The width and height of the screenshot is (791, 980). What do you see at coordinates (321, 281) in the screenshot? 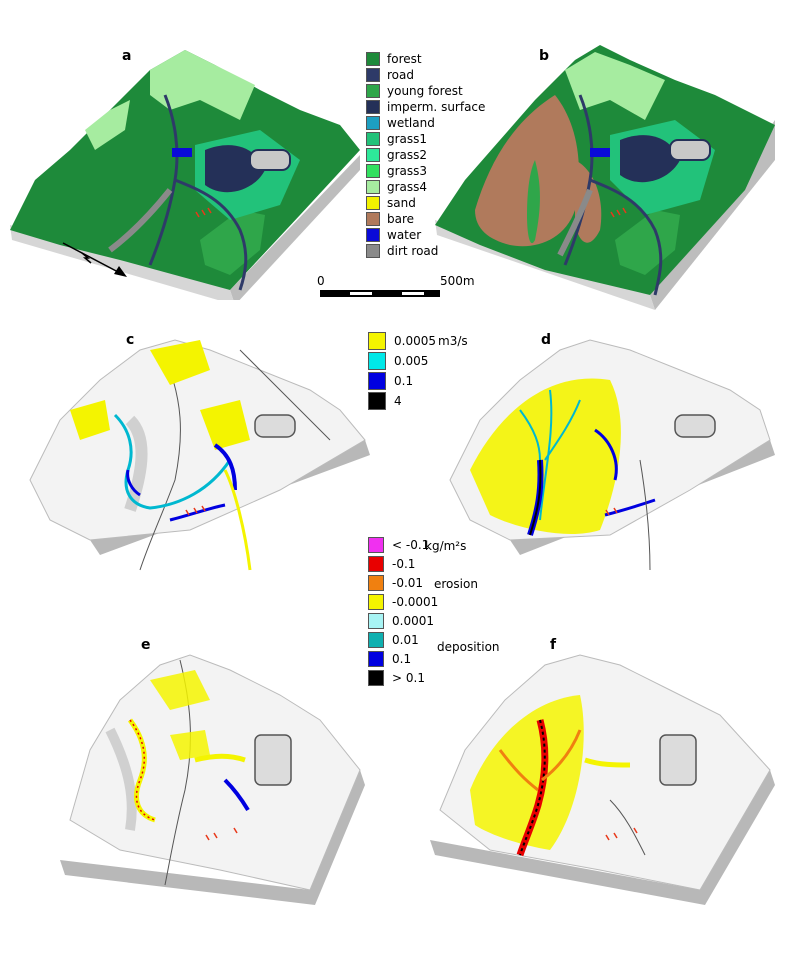
I see `scale-bar-start-label: 0` at bounding box center [321, 281].